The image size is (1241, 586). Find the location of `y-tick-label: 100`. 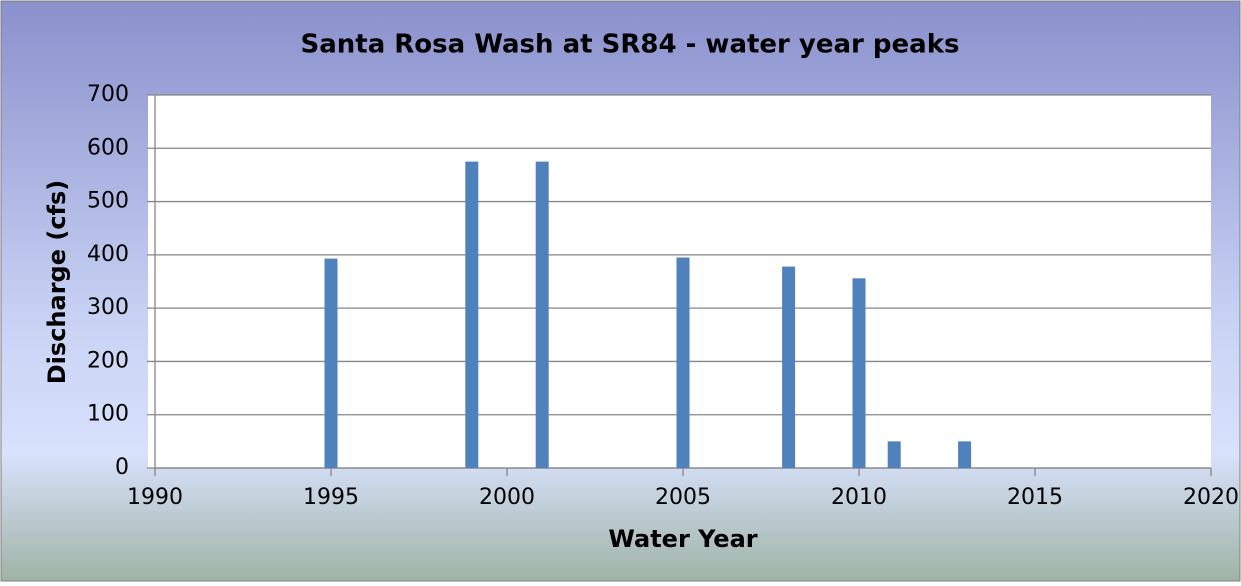

y-tick-label: 100 is located at coordinates (108, 414).